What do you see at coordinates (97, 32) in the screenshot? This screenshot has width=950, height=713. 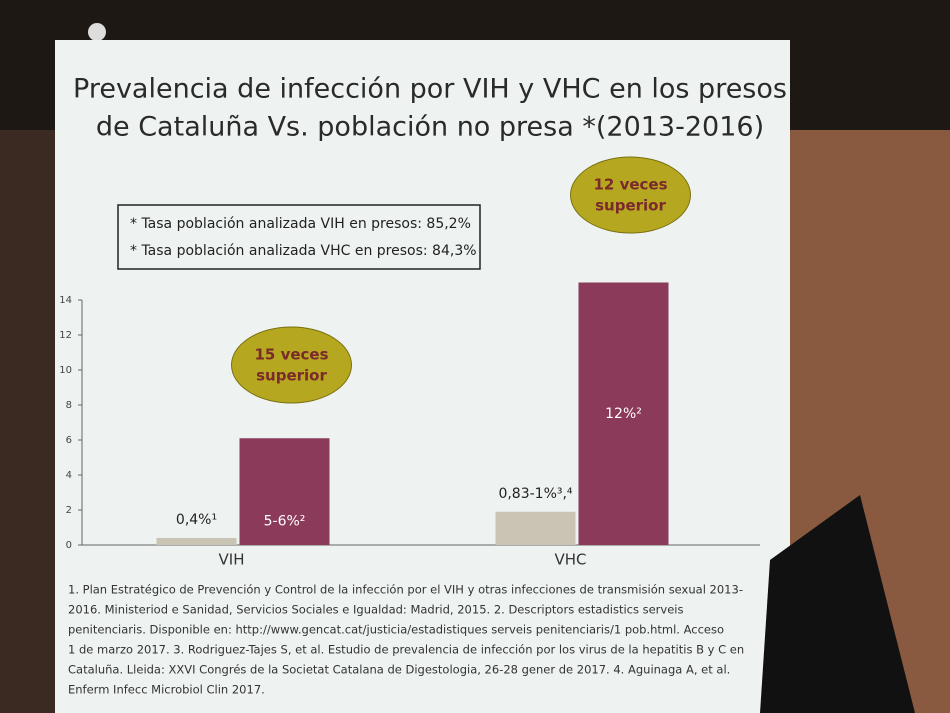 I see `ceiling-light` at bounding box center [97, 32].